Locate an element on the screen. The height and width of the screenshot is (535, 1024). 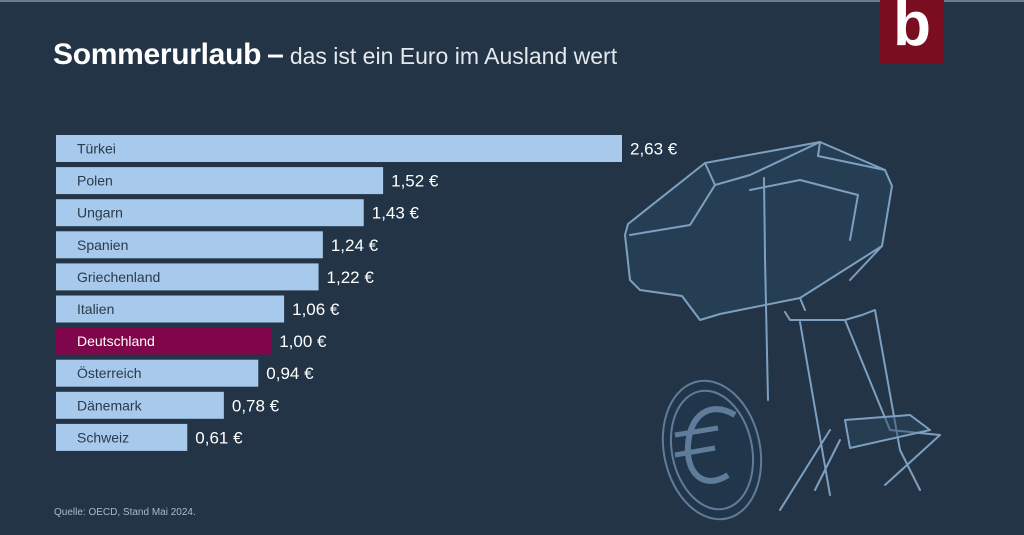
bar-österreich is located at coordinates (157, 373).